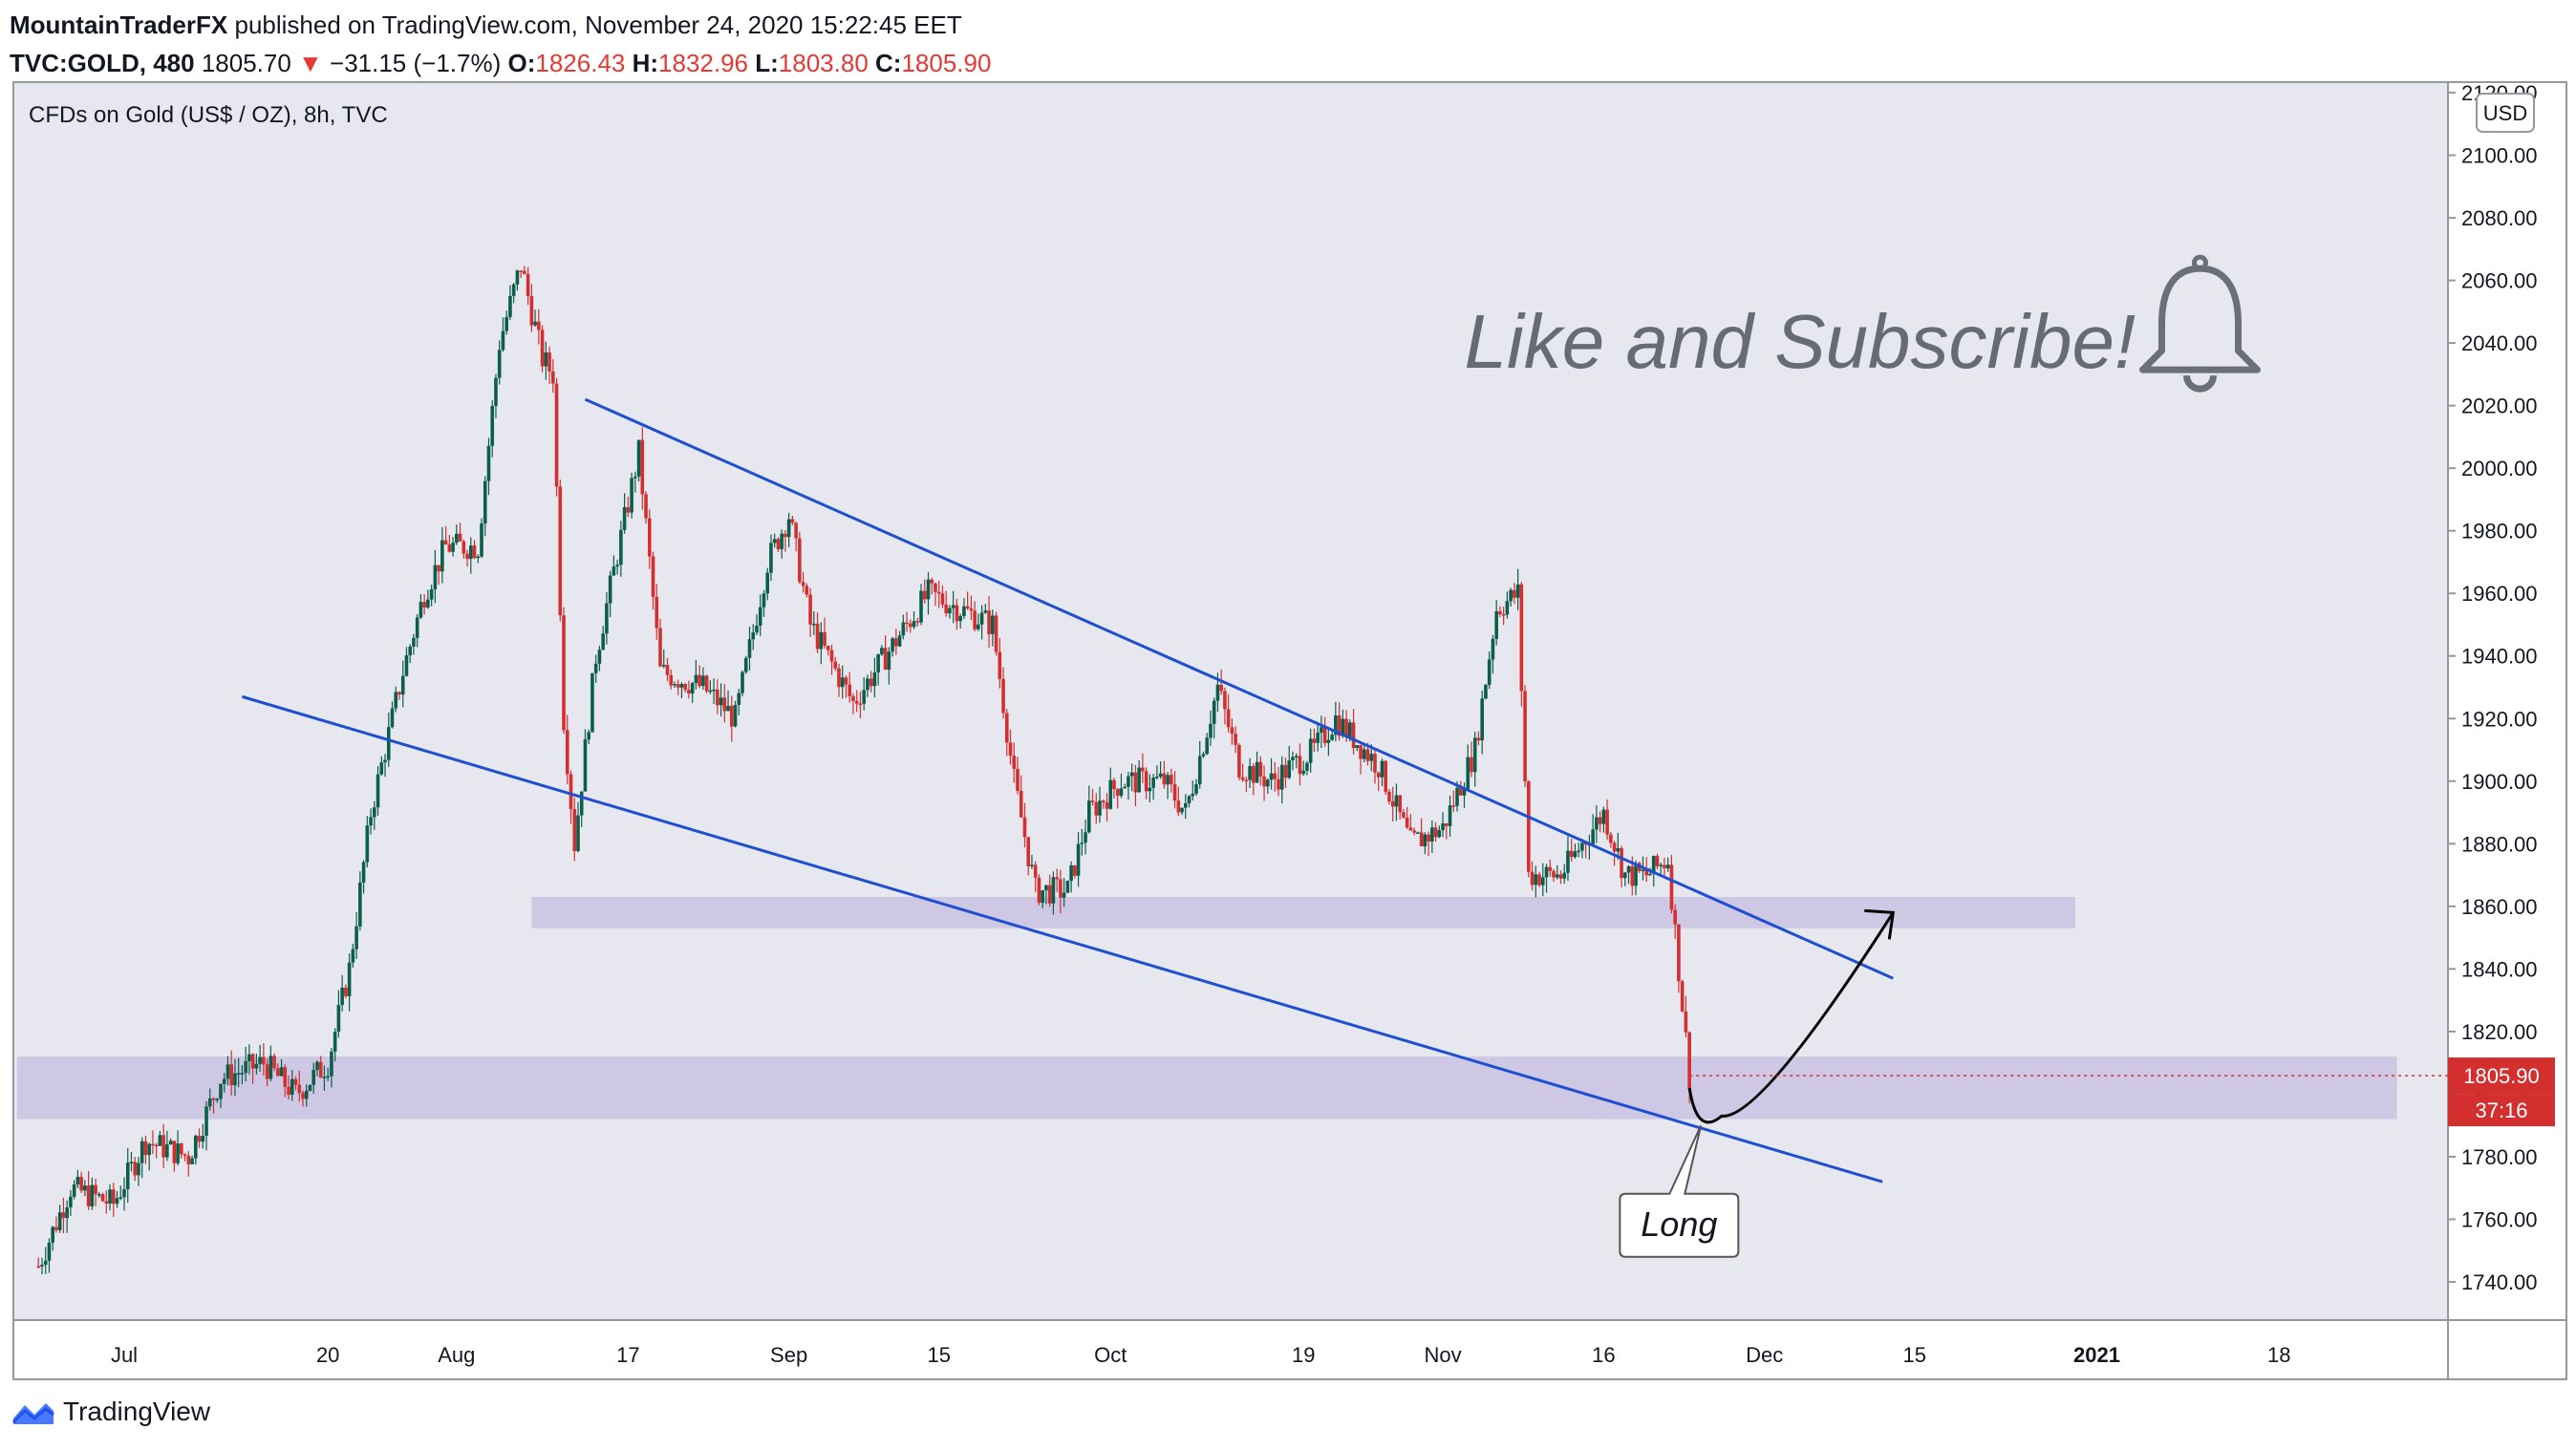 The width and height of the screenshot is (2576, 1450). What do you see at coordinates (2505, 113) in the screenshot?
I see `currency-box` at bounding box center [2505, 113].